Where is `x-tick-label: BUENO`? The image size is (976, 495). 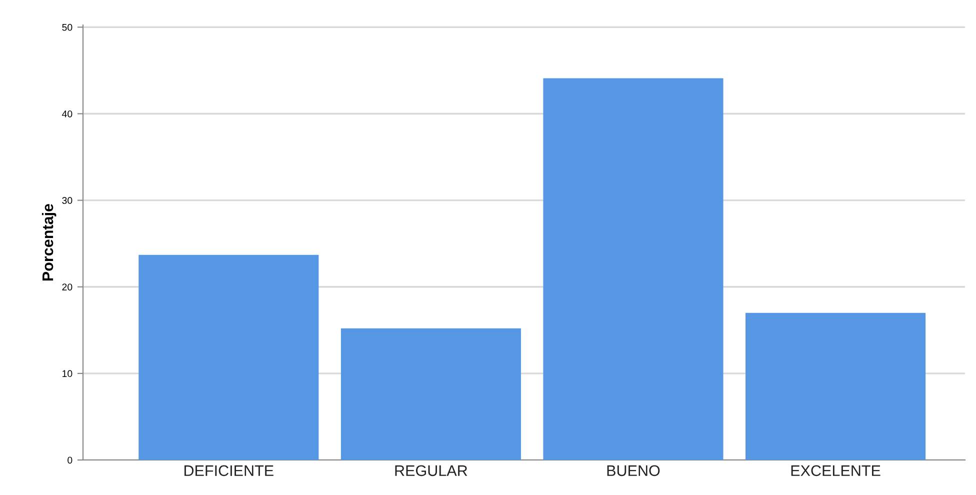
x-tick-label: BUENO is located at coordinates (633, 470).